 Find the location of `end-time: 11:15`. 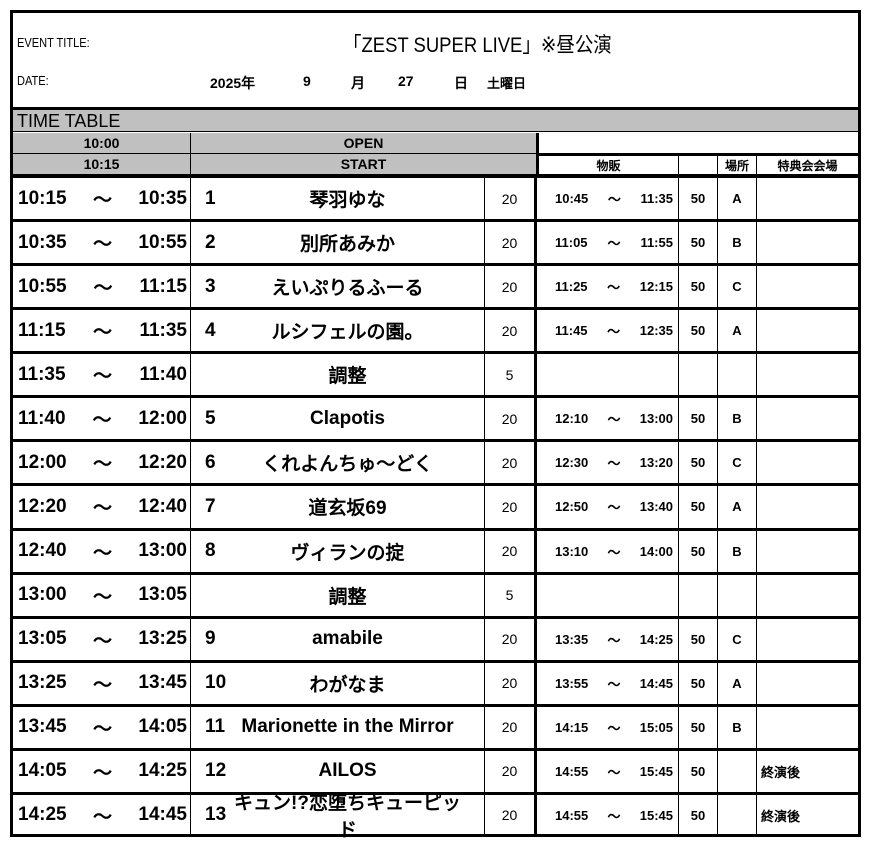

end-time: 11:15 is located at coordinates (163, 286).